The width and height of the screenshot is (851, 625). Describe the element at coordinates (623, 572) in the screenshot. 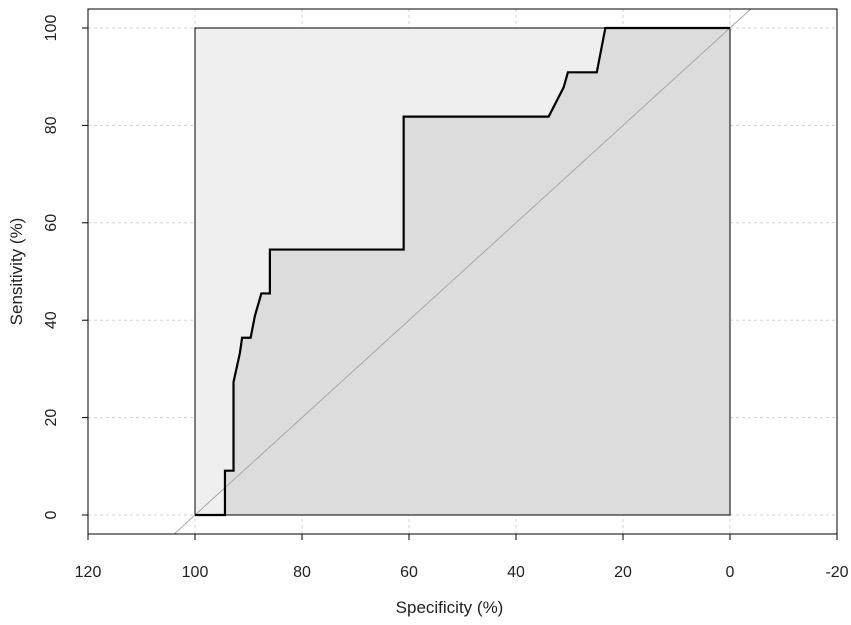

I see `x-tick-label: 20` at that location.